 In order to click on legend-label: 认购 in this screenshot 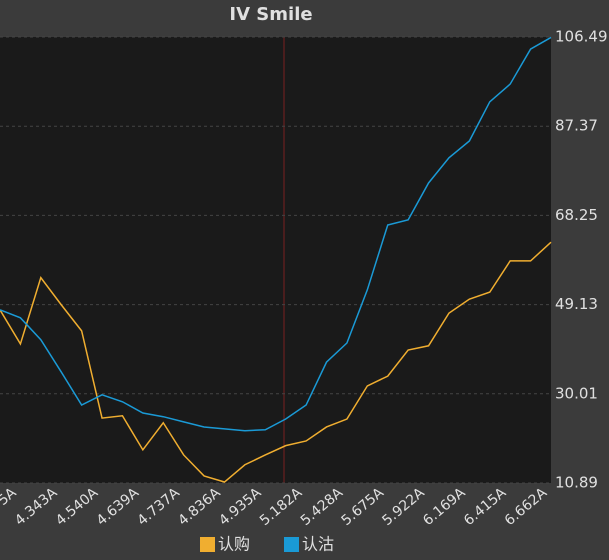, I will do `click(234, 544)`.